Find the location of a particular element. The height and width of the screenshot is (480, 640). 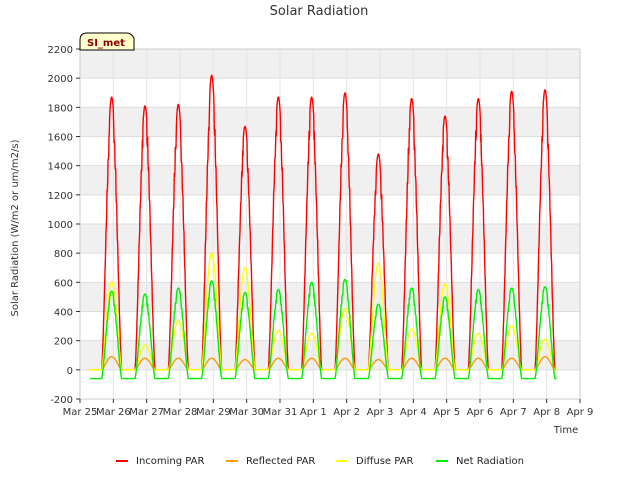

x-tick-label: Mar 25 is located at coordinates (80, 412).